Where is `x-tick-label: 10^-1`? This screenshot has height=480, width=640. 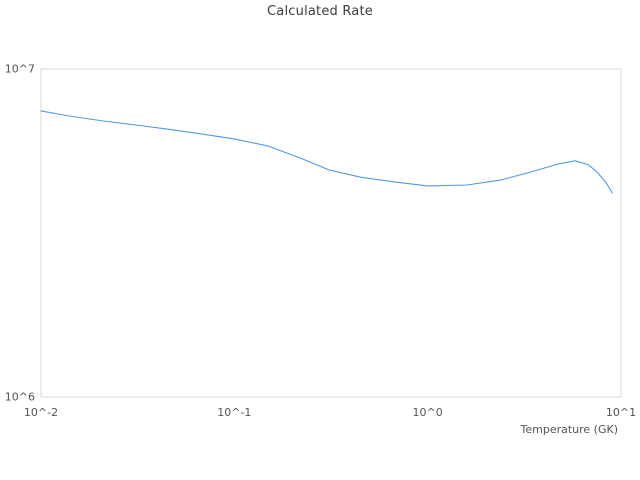 x-tick-label: 10^-1 is located at coordinates (234, 412).